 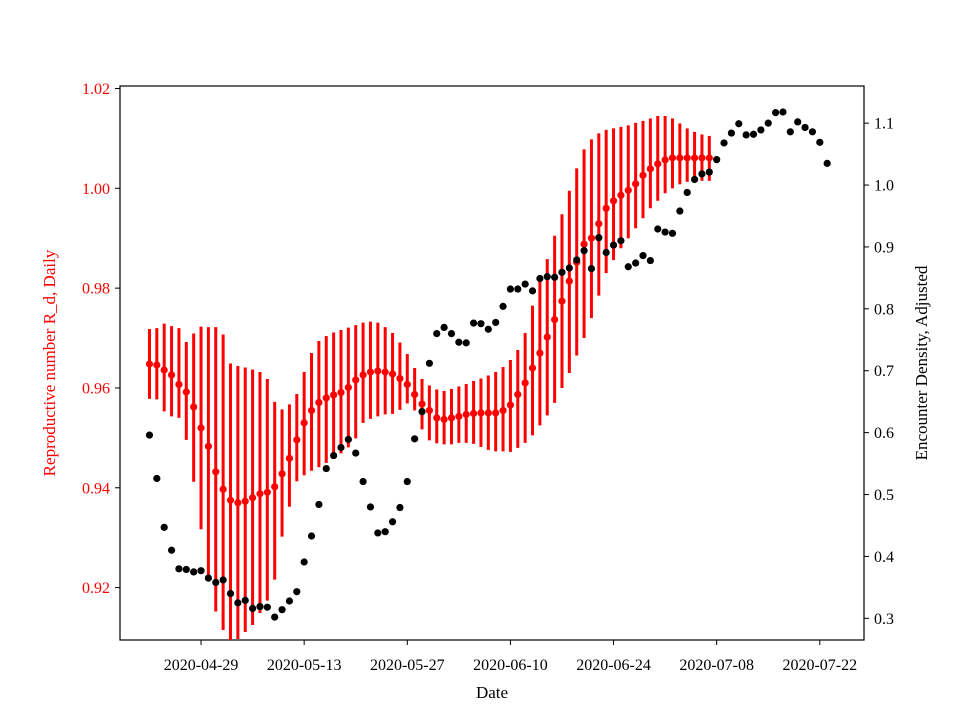 What do you see at coordinates (884, 371) in the screenshot?
I see `right-tick-label: 0.7` at bounding box center [884, 371].